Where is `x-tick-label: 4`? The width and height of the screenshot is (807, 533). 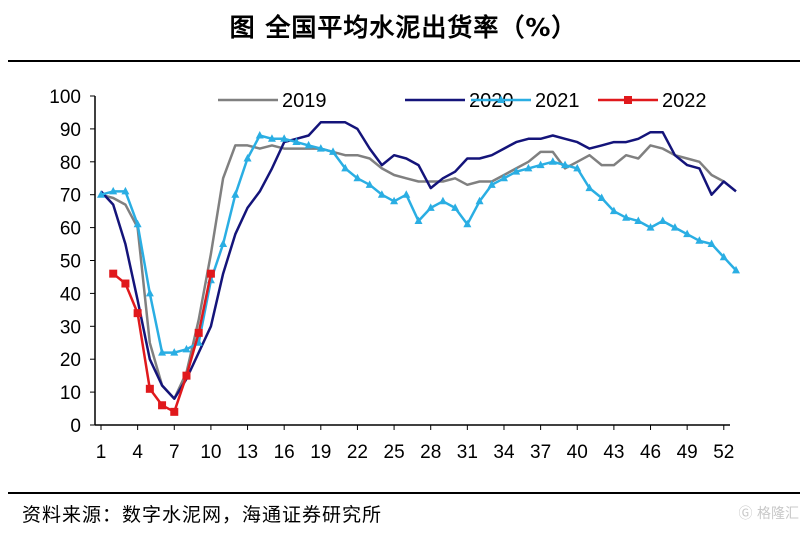 x-tick-label: 4 is located at coordinates (137, 452).